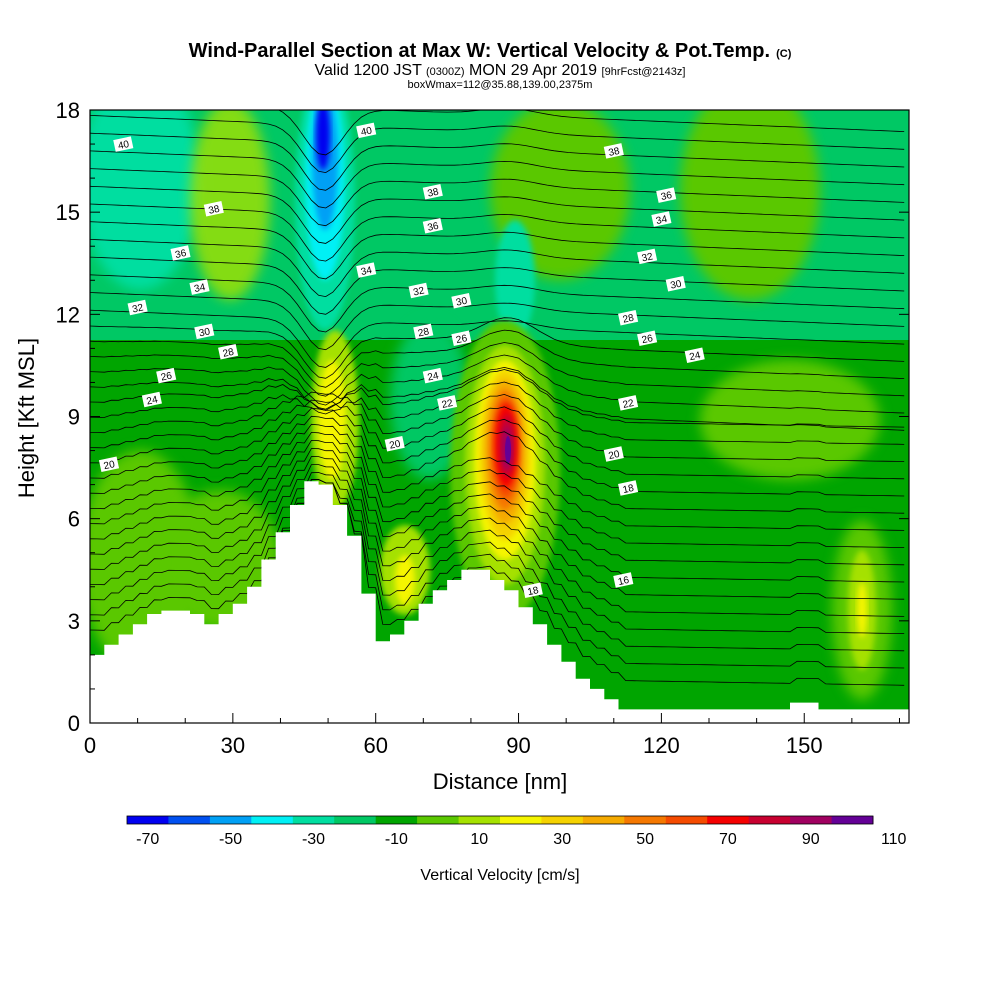 The image size is (1000, 1000). What do you see at coordinates (369, 70) in the screenshot?
I see `subtitle-valid: Valid 1200 JST` at bounding box center [369, 70].